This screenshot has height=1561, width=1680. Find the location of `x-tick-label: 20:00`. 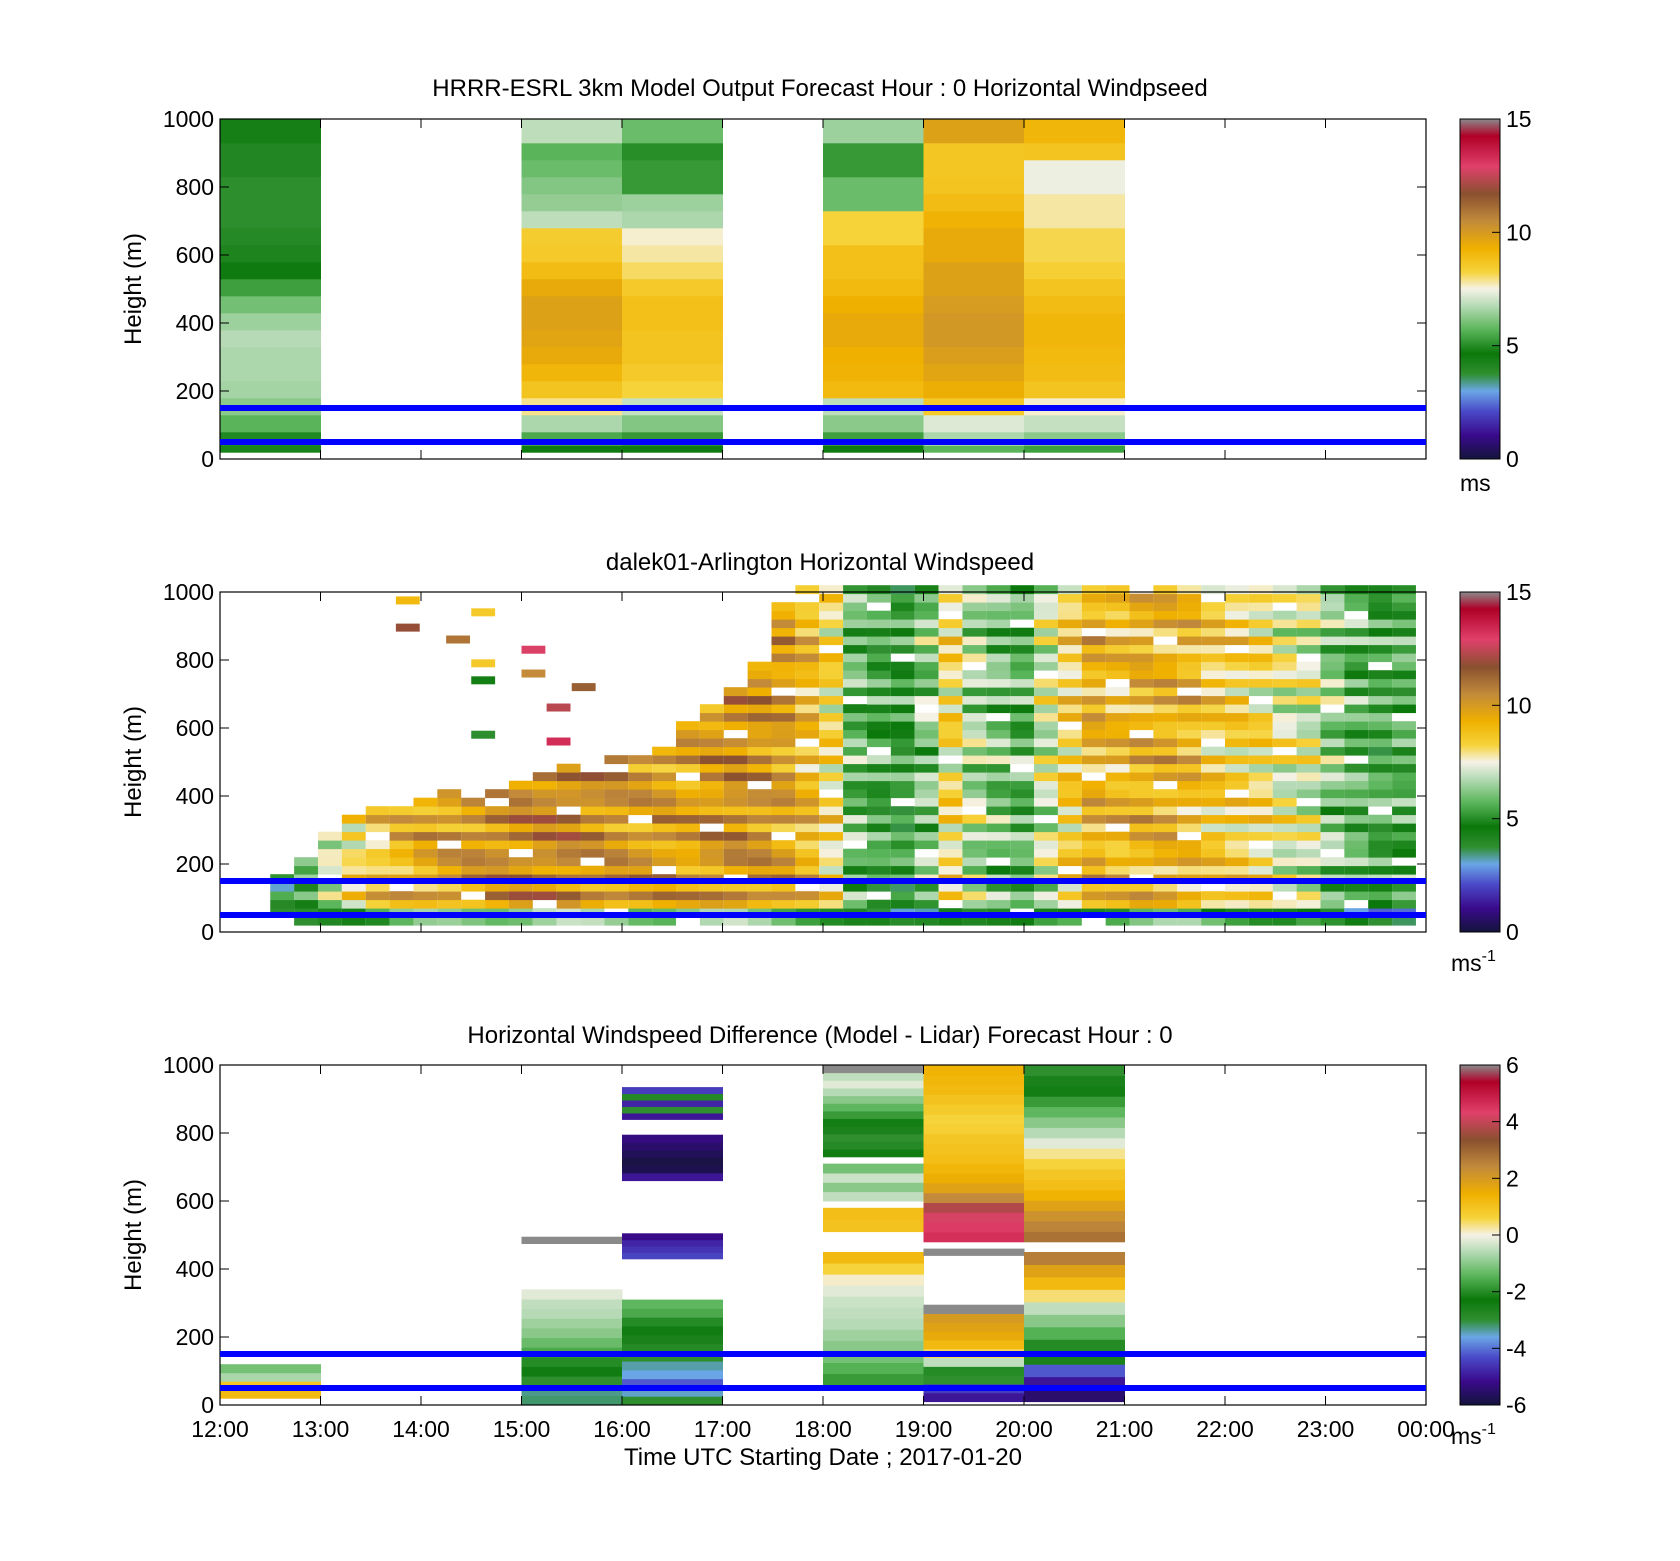

x-tick-label: 20:00 is located at coordinates (1024, 1429).